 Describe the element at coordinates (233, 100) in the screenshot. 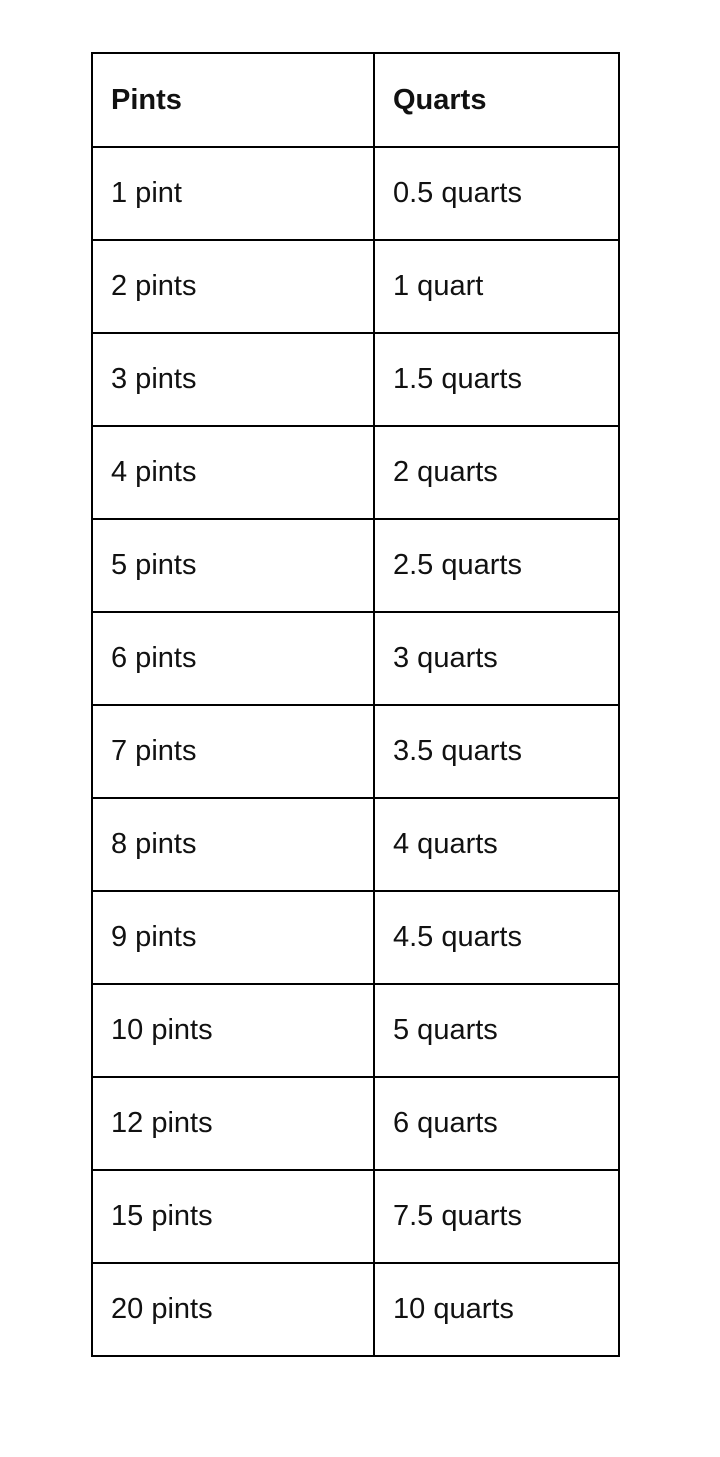

I see `header-pints: Pints` at that location.